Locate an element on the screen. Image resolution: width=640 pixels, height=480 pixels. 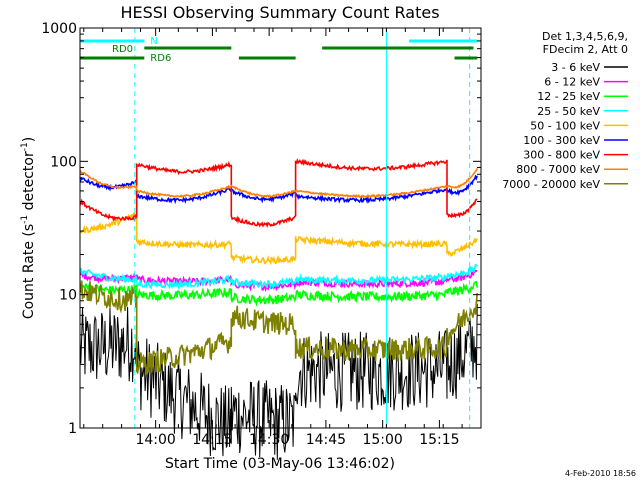
flag-label-1: RD0 is located at coordinates (122, 49).